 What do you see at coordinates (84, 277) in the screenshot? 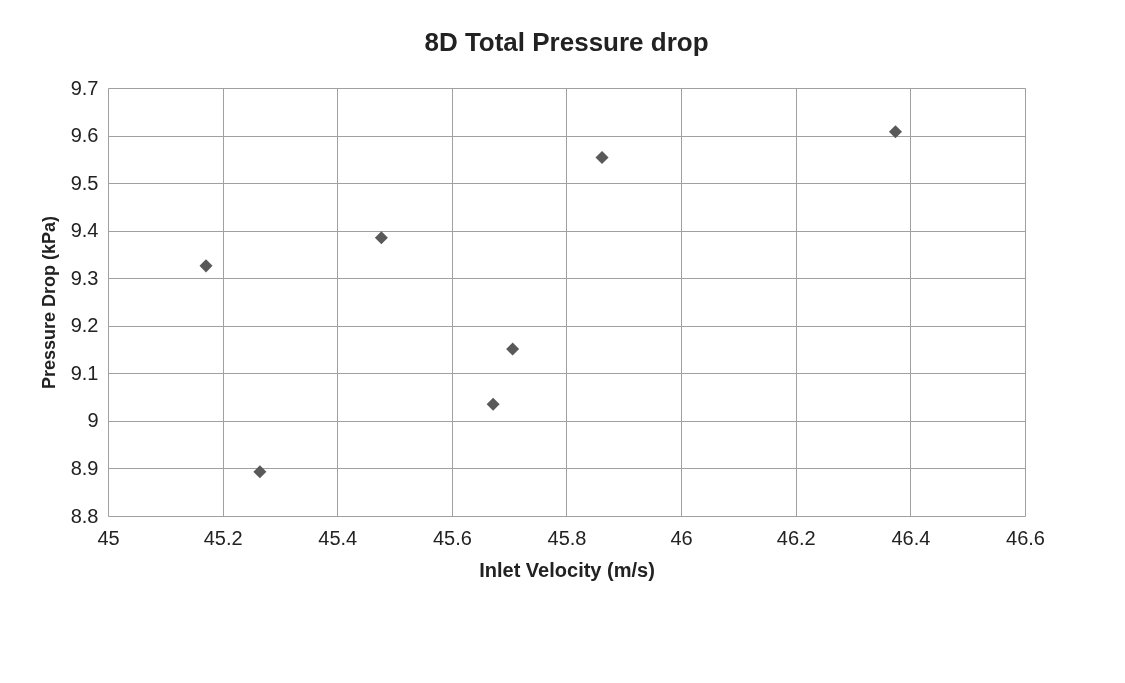
I see `y-tick-label: 9.3` at bounding box center [84, 277].